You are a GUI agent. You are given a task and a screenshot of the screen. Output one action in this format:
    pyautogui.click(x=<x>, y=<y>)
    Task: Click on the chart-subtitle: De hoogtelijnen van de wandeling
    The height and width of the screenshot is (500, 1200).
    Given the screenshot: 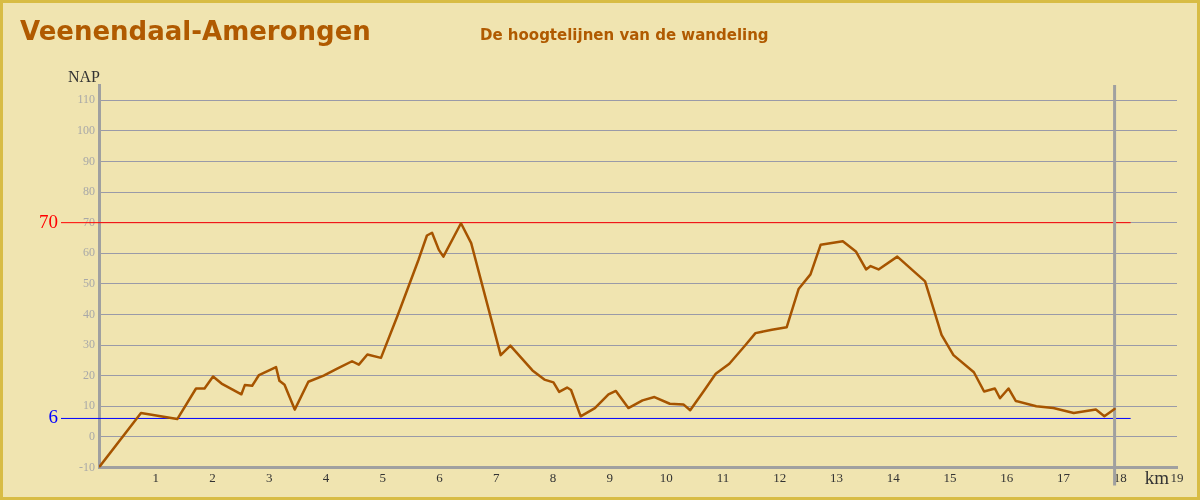 What is the action you would take?
    pyautogui.click(x=624, y=35)
    